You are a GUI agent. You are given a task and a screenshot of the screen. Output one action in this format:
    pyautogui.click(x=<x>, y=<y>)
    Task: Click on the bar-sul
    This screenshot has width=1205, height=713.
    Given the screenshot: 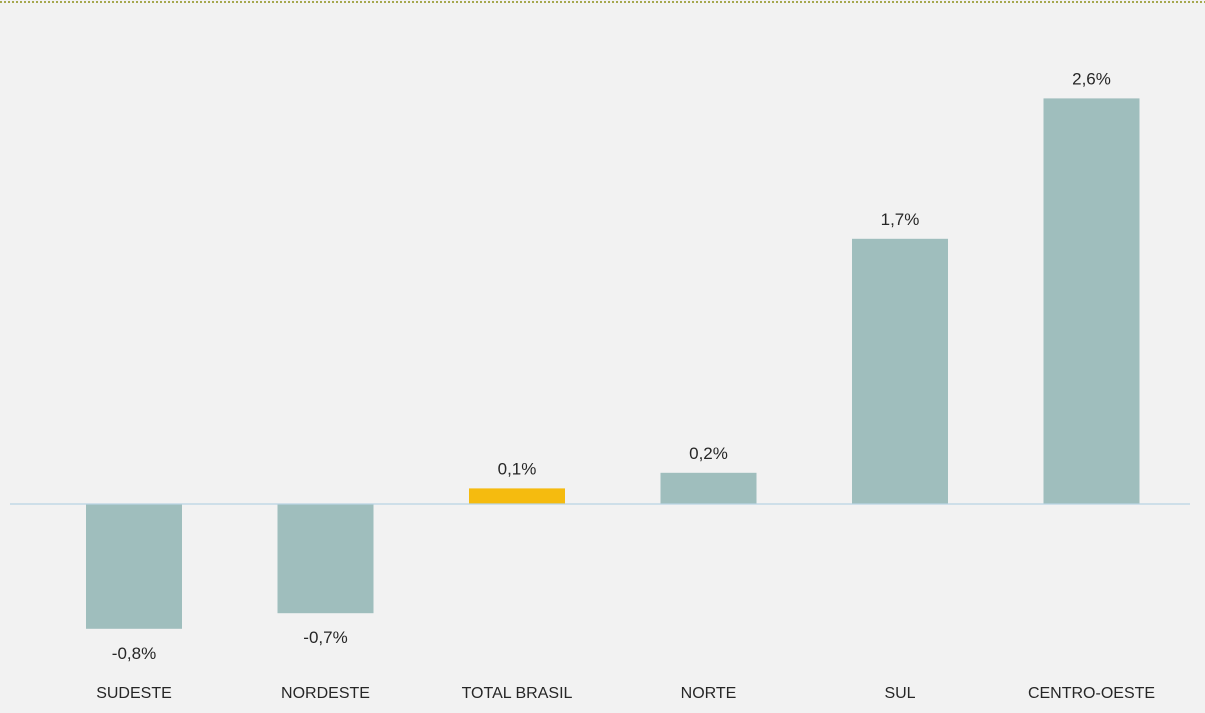 What is the action you would take?
    pyautogui.click(x=900, y=371)
    